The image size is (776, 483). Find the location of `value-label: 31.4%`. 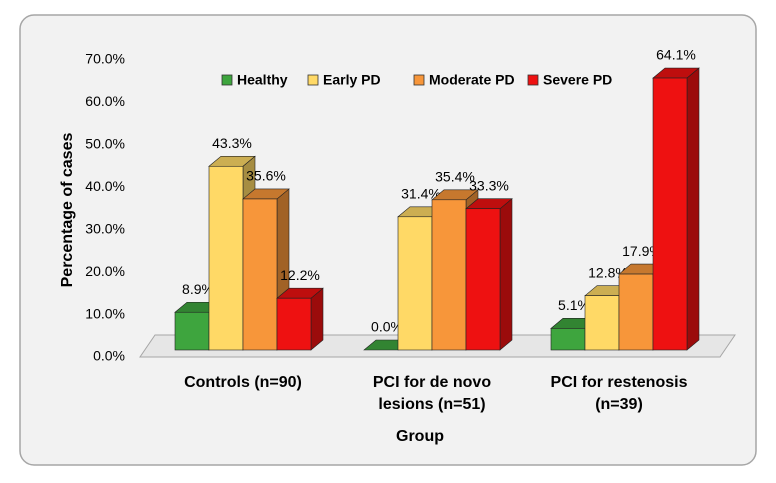

value-label: 31.4% is located at coordinates (421, 193).